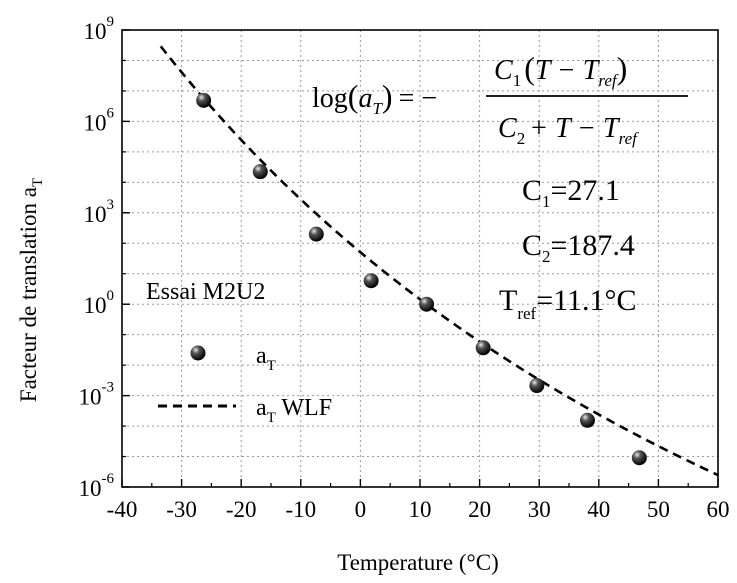 This screenshot has height=583, width=737. I want to click on legend-item-wlf: aT WLF, so click(245, 410).